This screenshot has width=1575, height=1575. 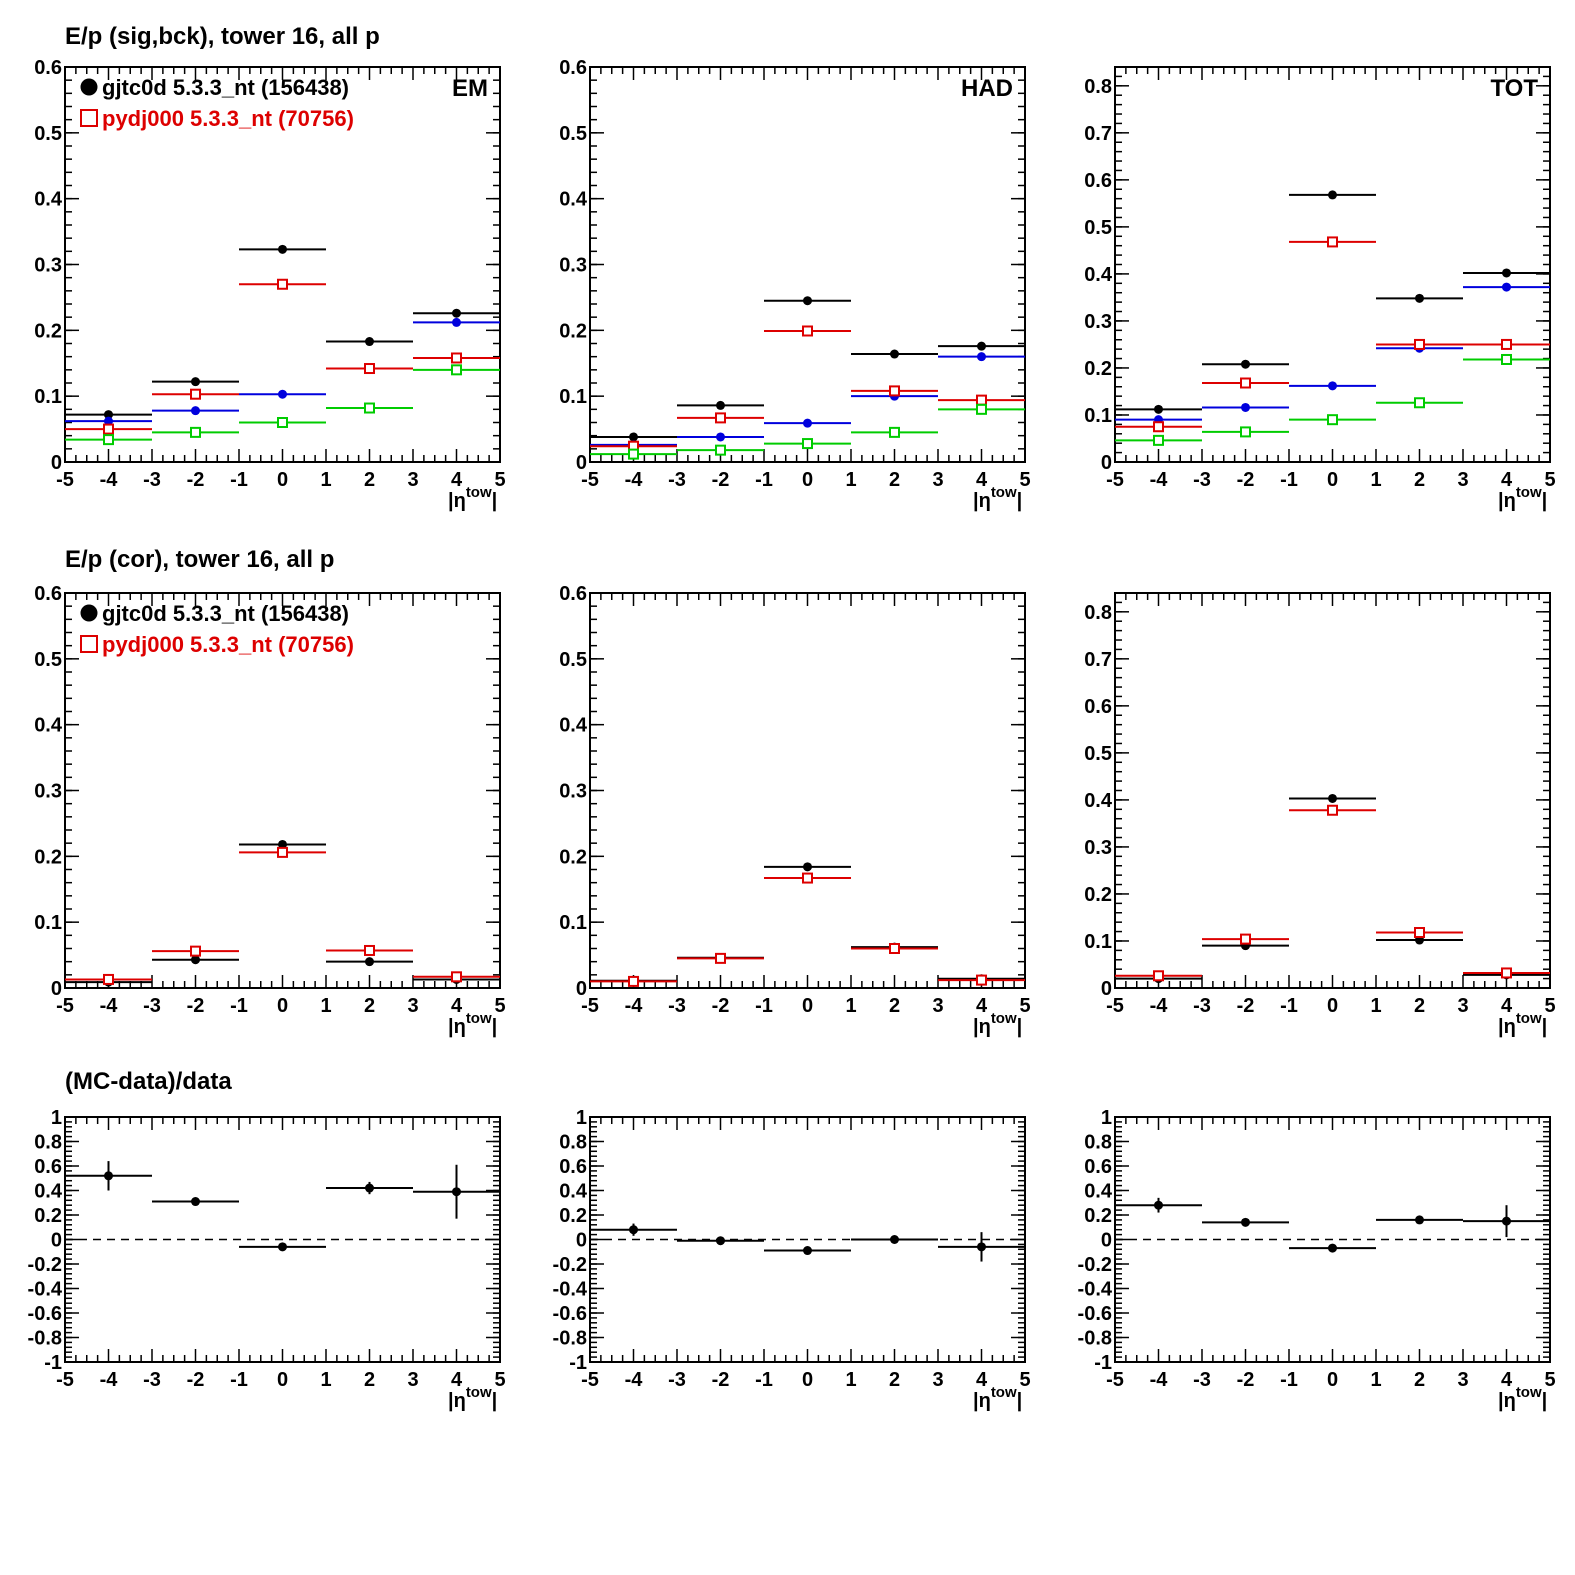 I want to click on panel-0-2-xtick-label: -3, so click(x=1202, y=480).